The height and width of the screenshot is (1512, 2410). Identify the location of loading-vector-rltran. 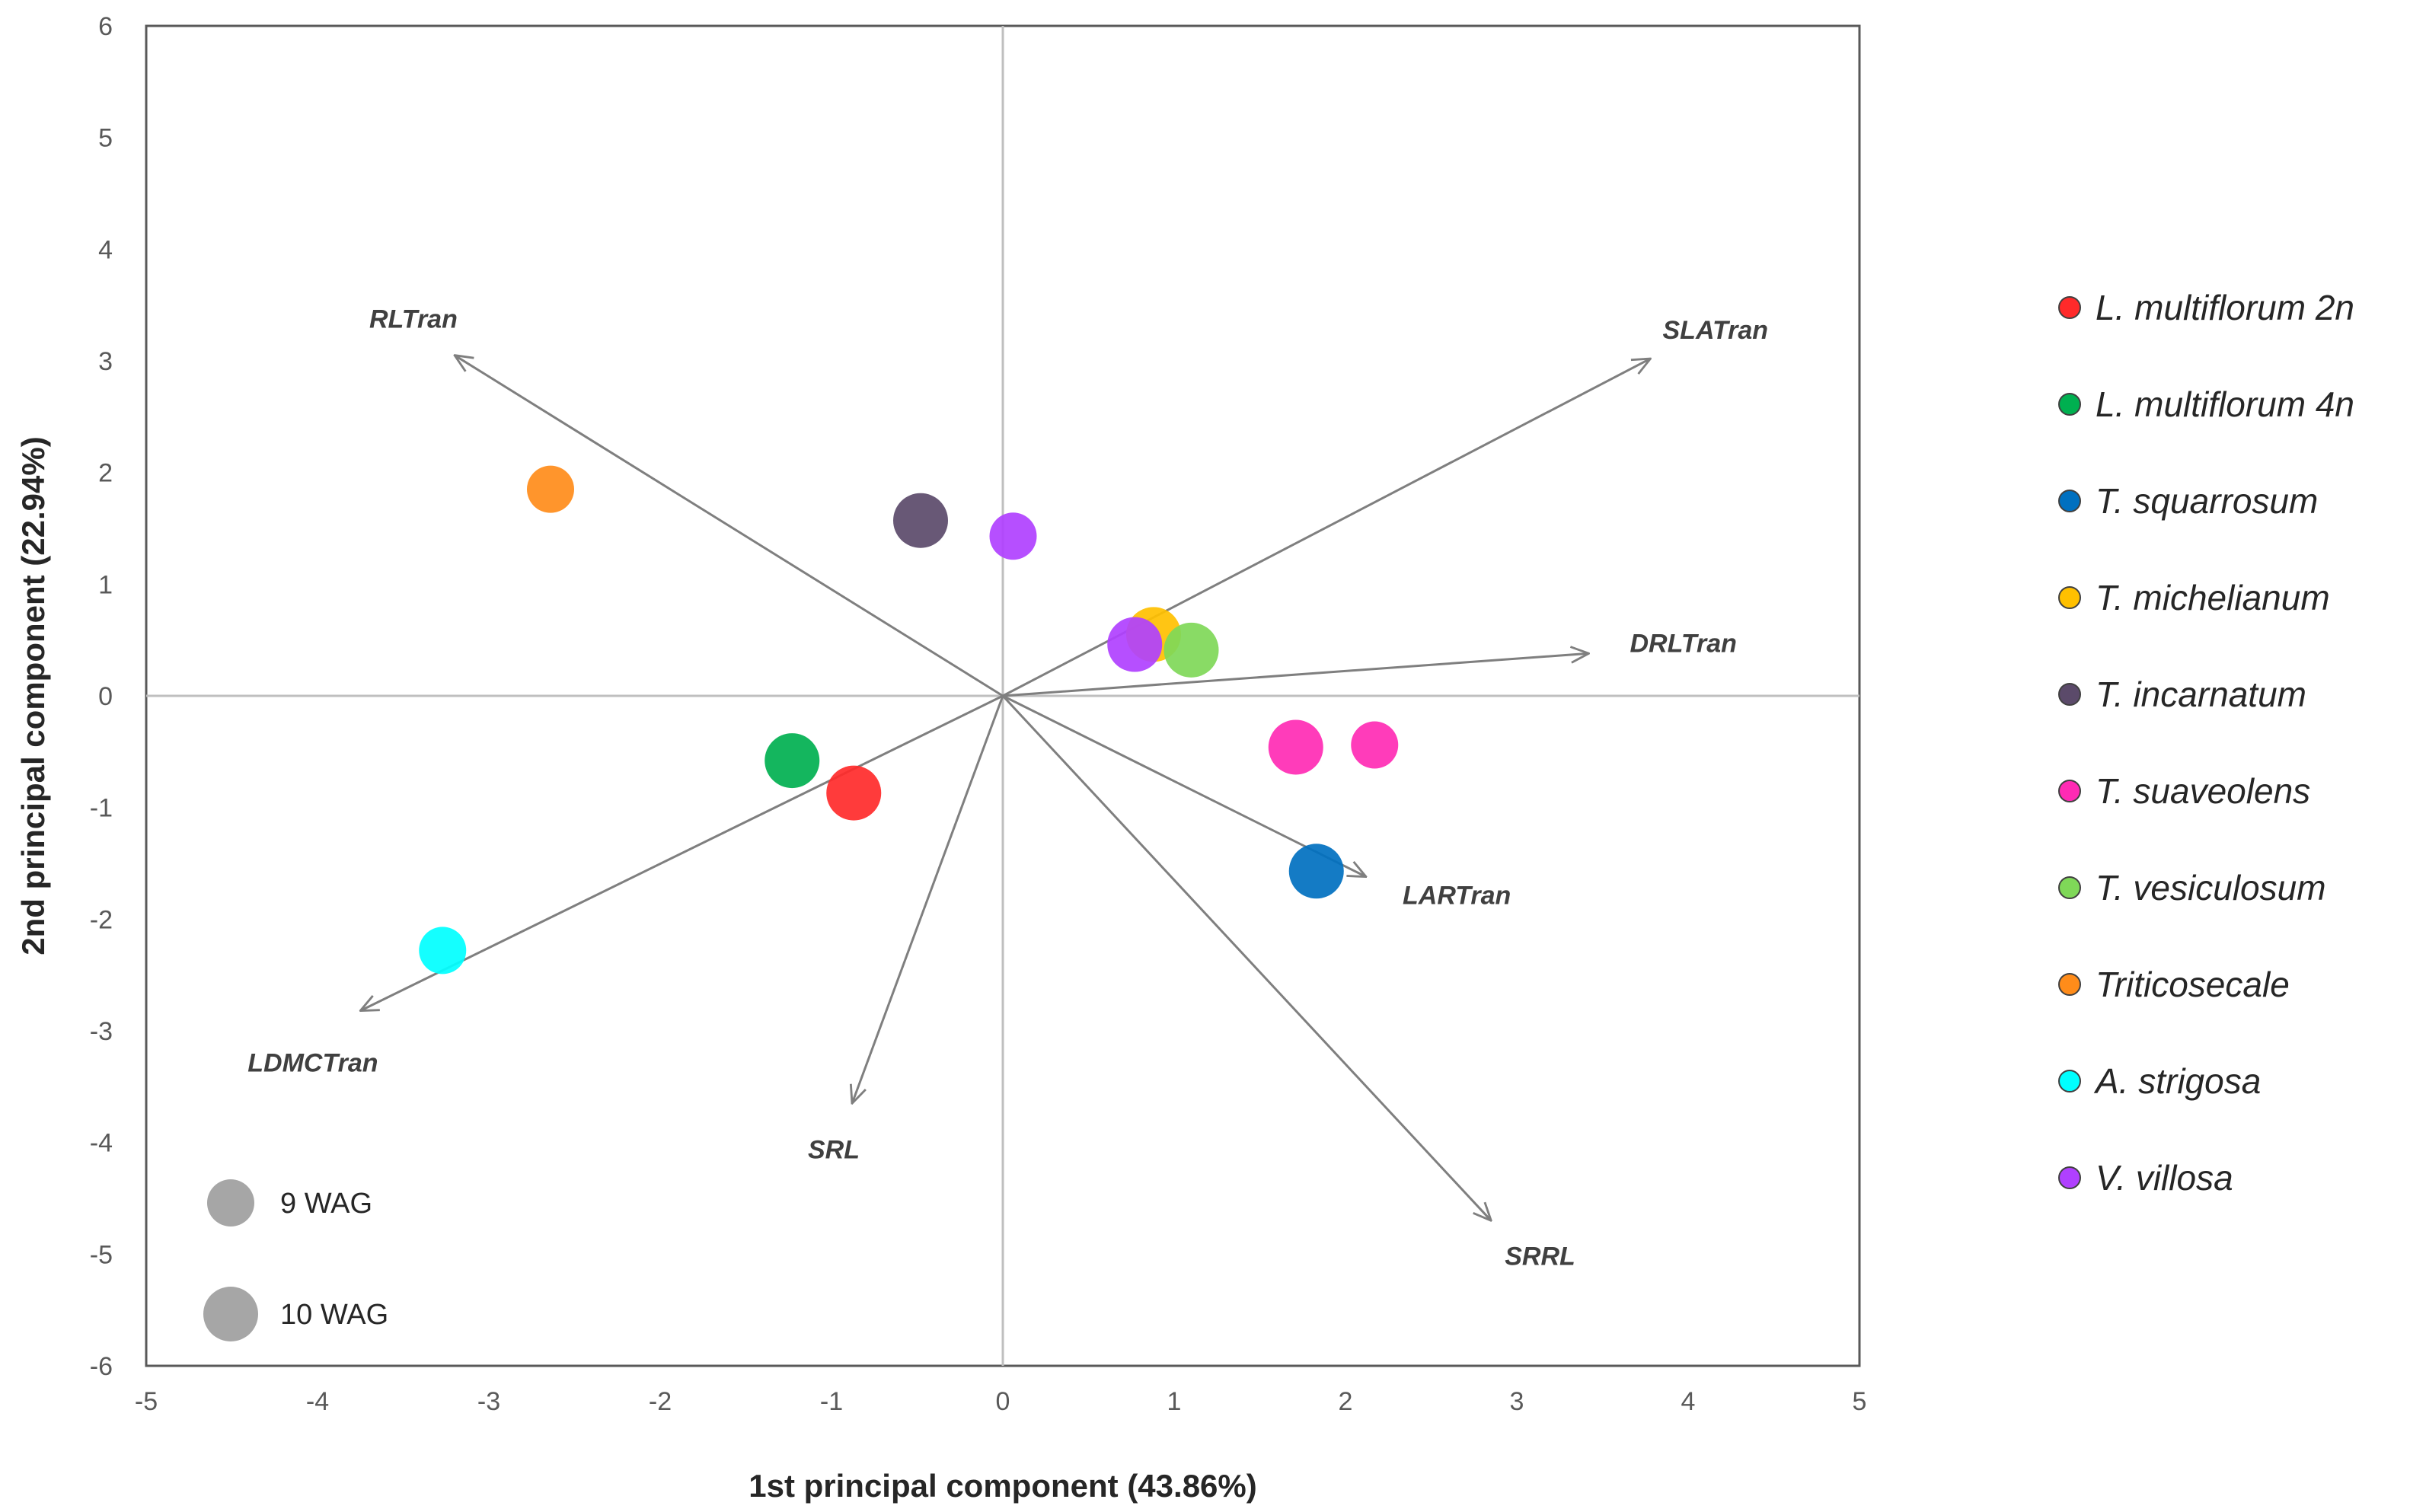
(729, 526).